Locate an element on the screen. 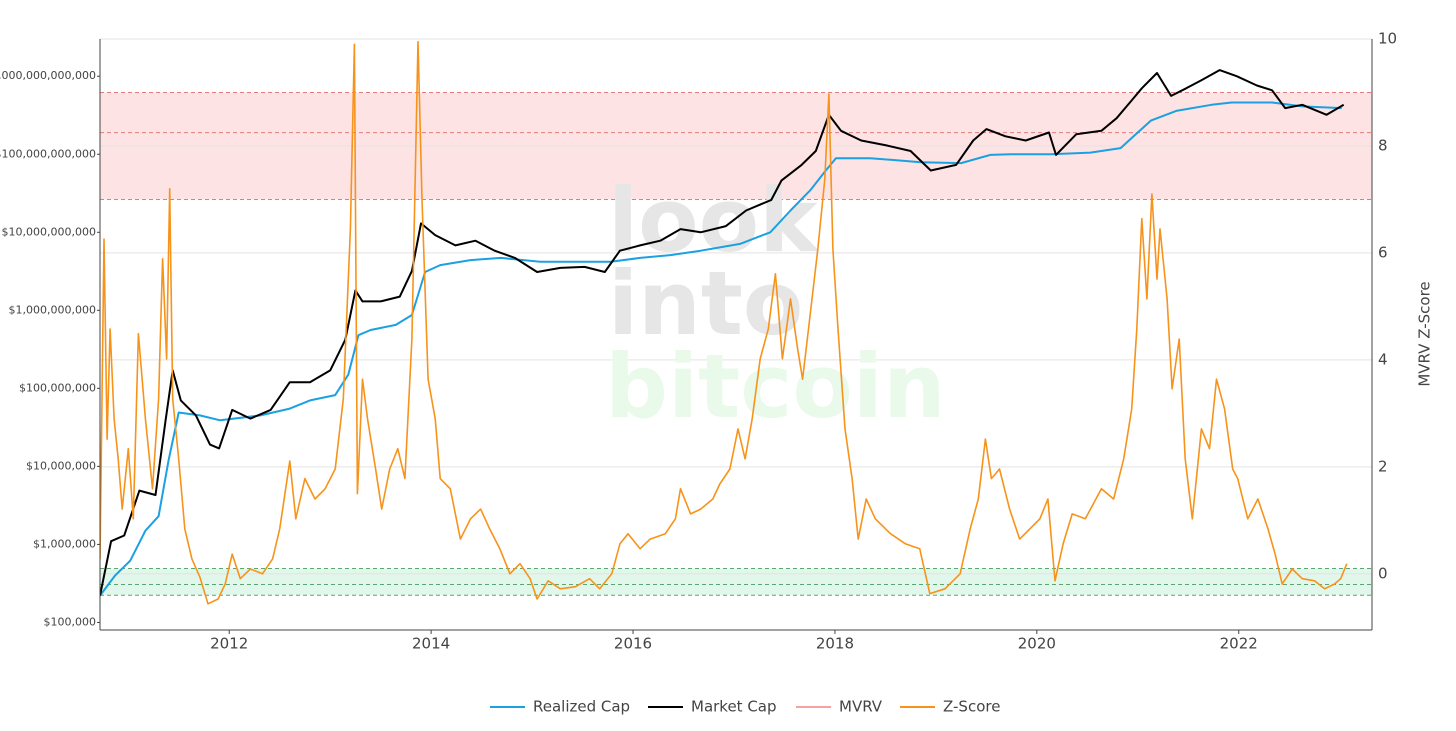 This screenshot has height=731, width=1456. y-tick-label: $1,000,000,000 is located at coordinates (52, 309).